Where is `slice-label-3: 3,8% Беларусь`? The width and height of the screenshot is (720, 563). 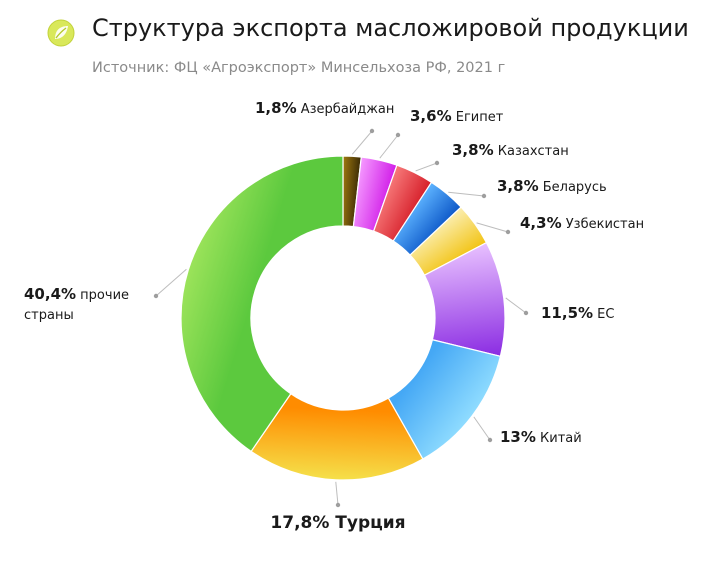
slice-label-3: 3,8% Беларусь is located at coordinates (552, 186).